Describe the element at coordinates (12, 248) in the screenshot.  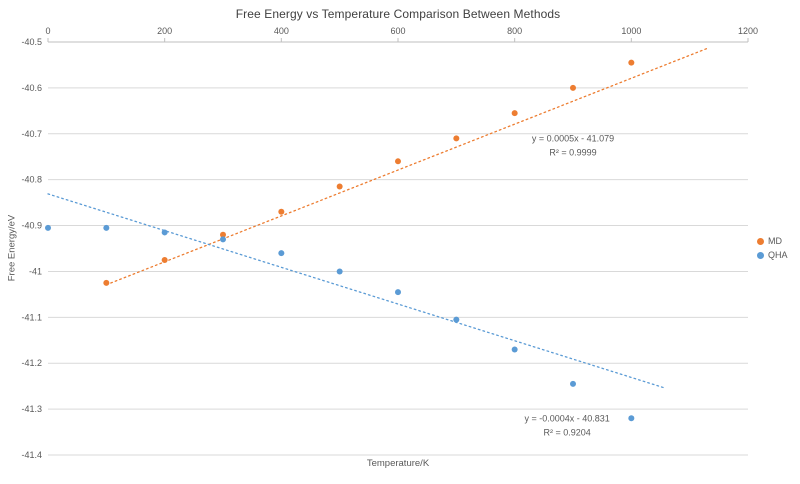
I see `y-axis-title: Free Energy/eV` at that location.